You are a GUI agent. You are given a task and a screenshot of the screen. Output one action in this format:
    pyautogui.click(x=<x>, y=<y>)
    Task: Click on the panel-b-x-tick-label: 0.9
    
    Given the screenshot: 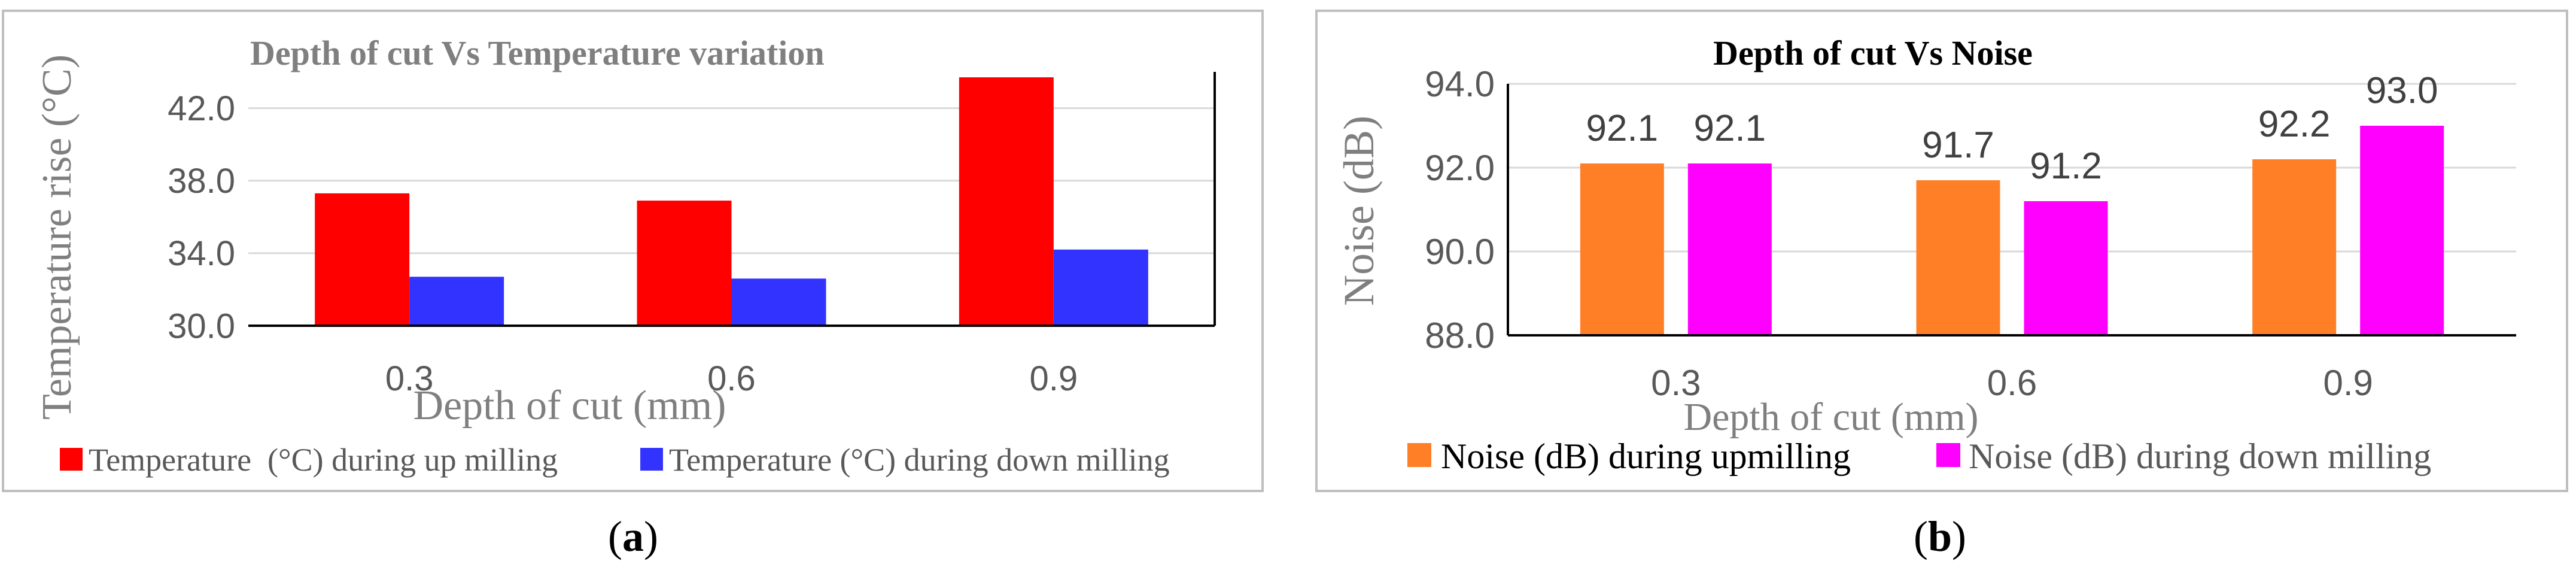 What is the action you would take?
    pyautogui.click(x=2348, y=383)
    